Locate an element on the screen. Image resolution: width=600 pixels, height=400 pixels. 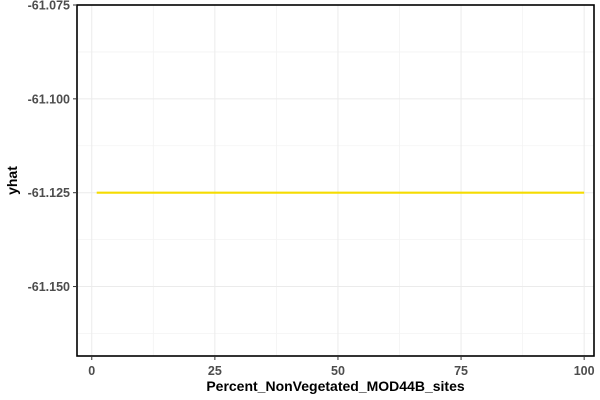
x-axis-ticks: 0 25 50 75 100 is located at coordinates (341, 367).